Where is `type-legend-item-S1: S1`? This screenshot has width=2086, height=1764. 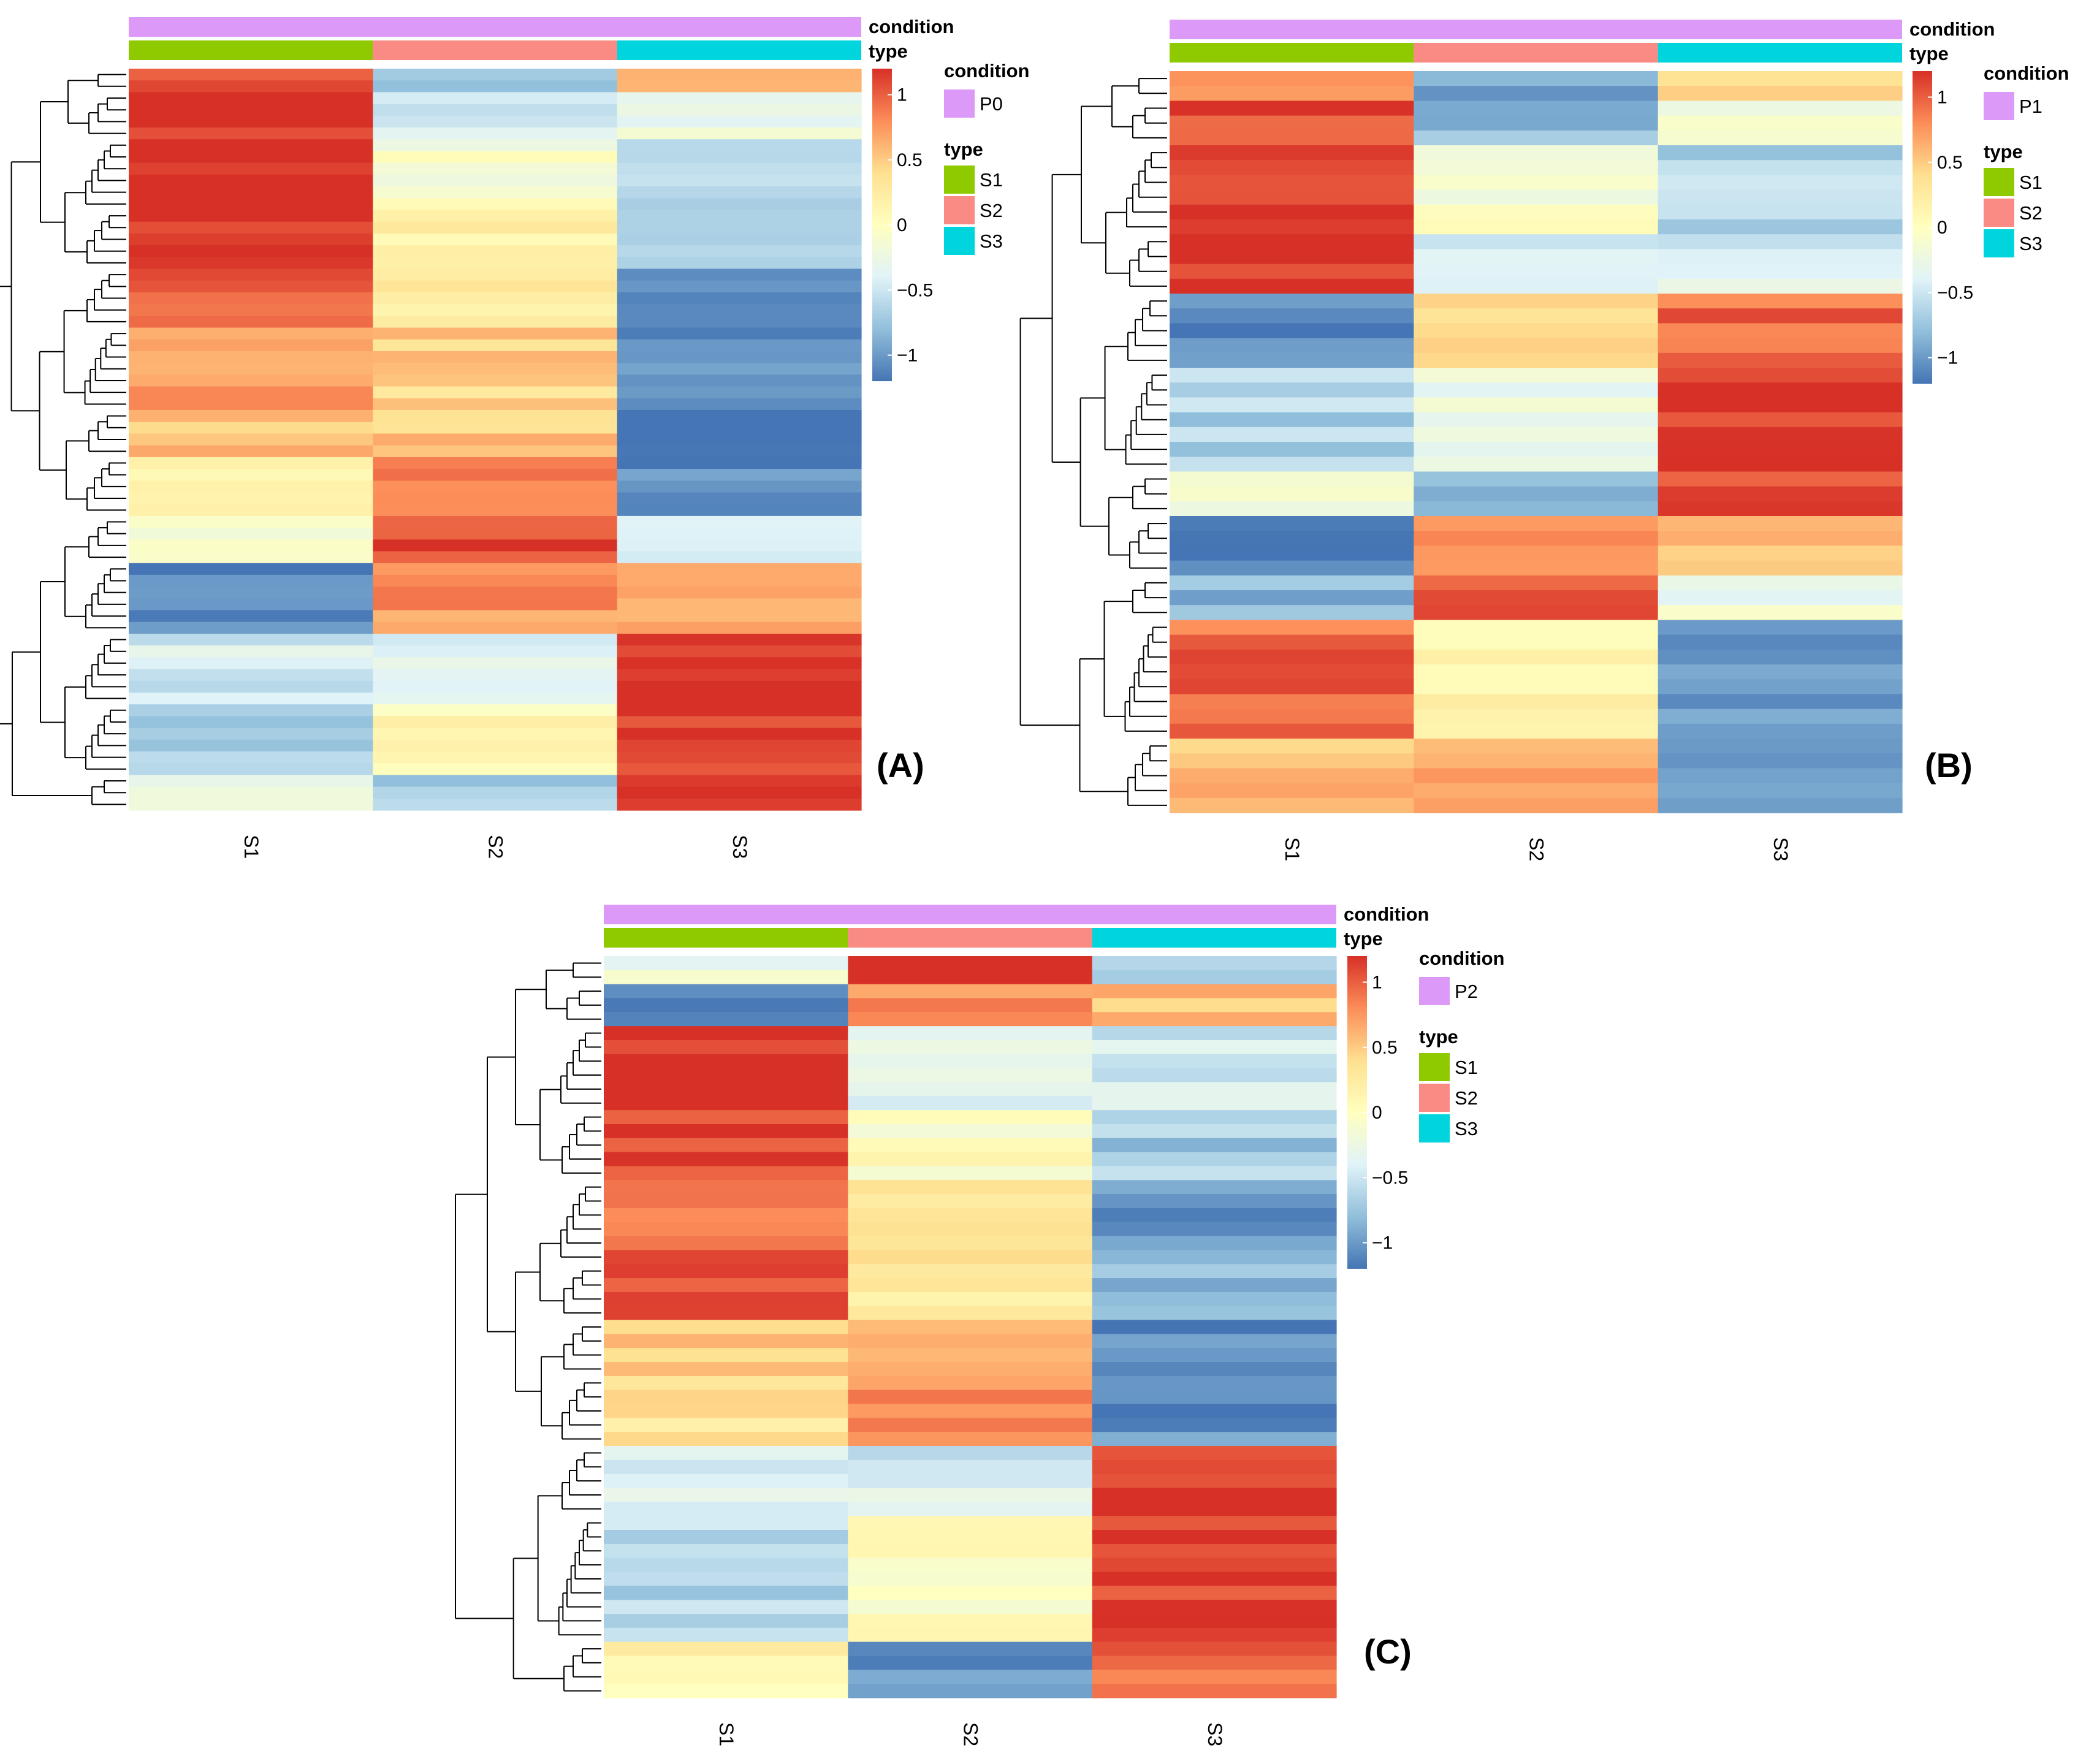 type-legend-item-S1: S1 is located at coordinates (991, 180).